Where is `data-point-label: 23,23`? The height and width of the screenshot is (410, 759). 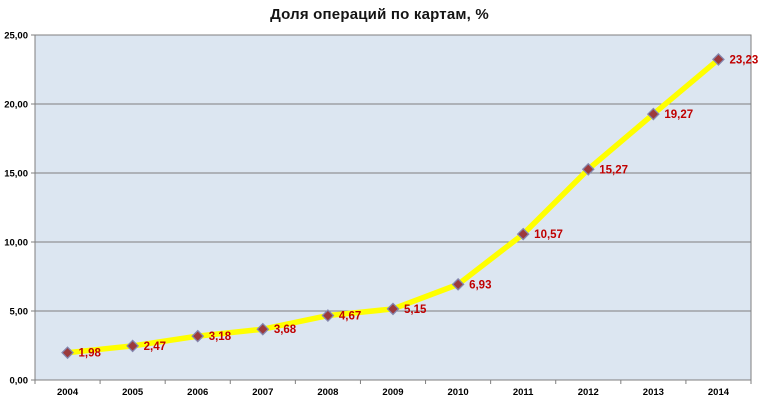
data-point-label: 23,23 is located at coordinates (743, 60).